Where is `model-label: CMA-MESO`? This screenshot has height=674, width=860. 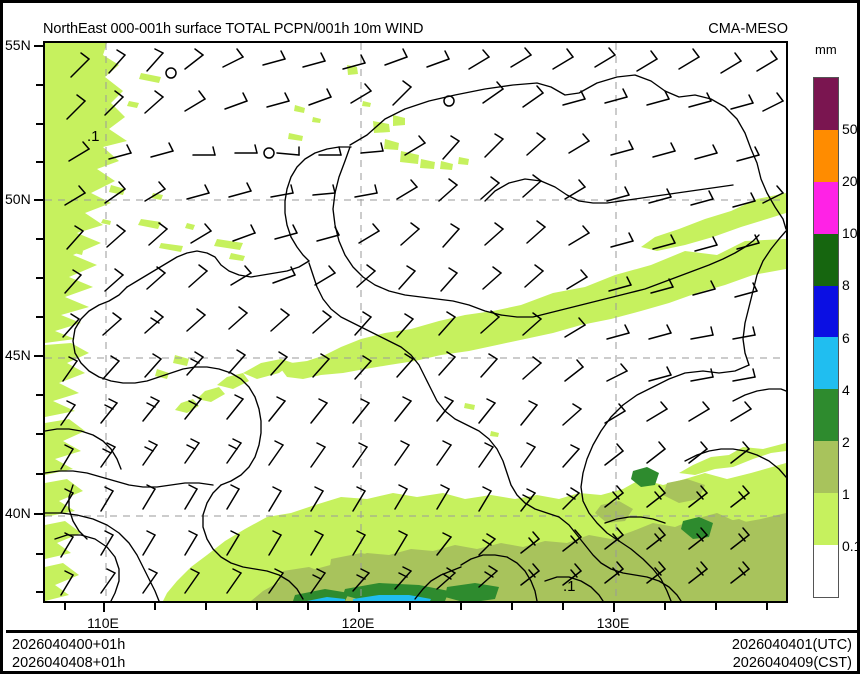 model-label: CMA-MESO is located at coordinates (748, 29).